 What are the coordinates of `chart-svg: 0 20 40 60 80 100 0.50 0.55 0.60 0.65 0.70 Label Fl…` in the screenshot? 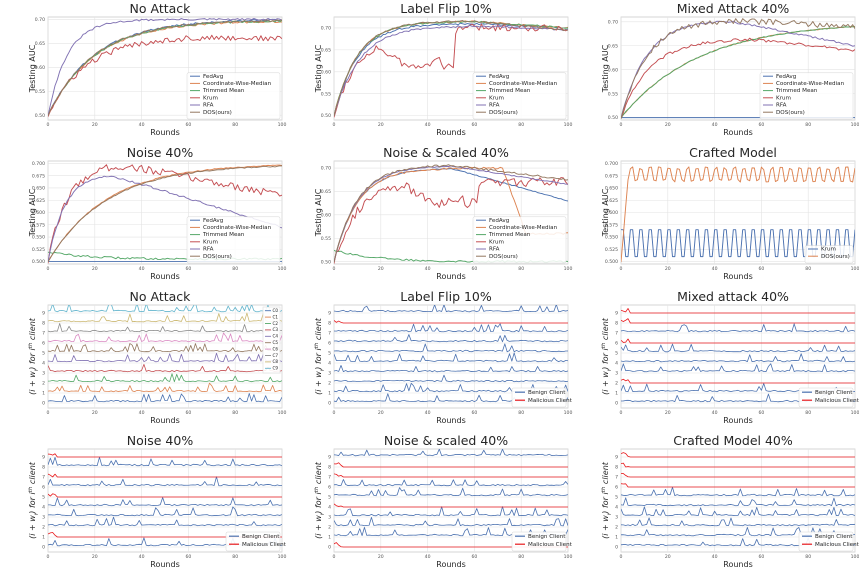 It's located at (443, 69).